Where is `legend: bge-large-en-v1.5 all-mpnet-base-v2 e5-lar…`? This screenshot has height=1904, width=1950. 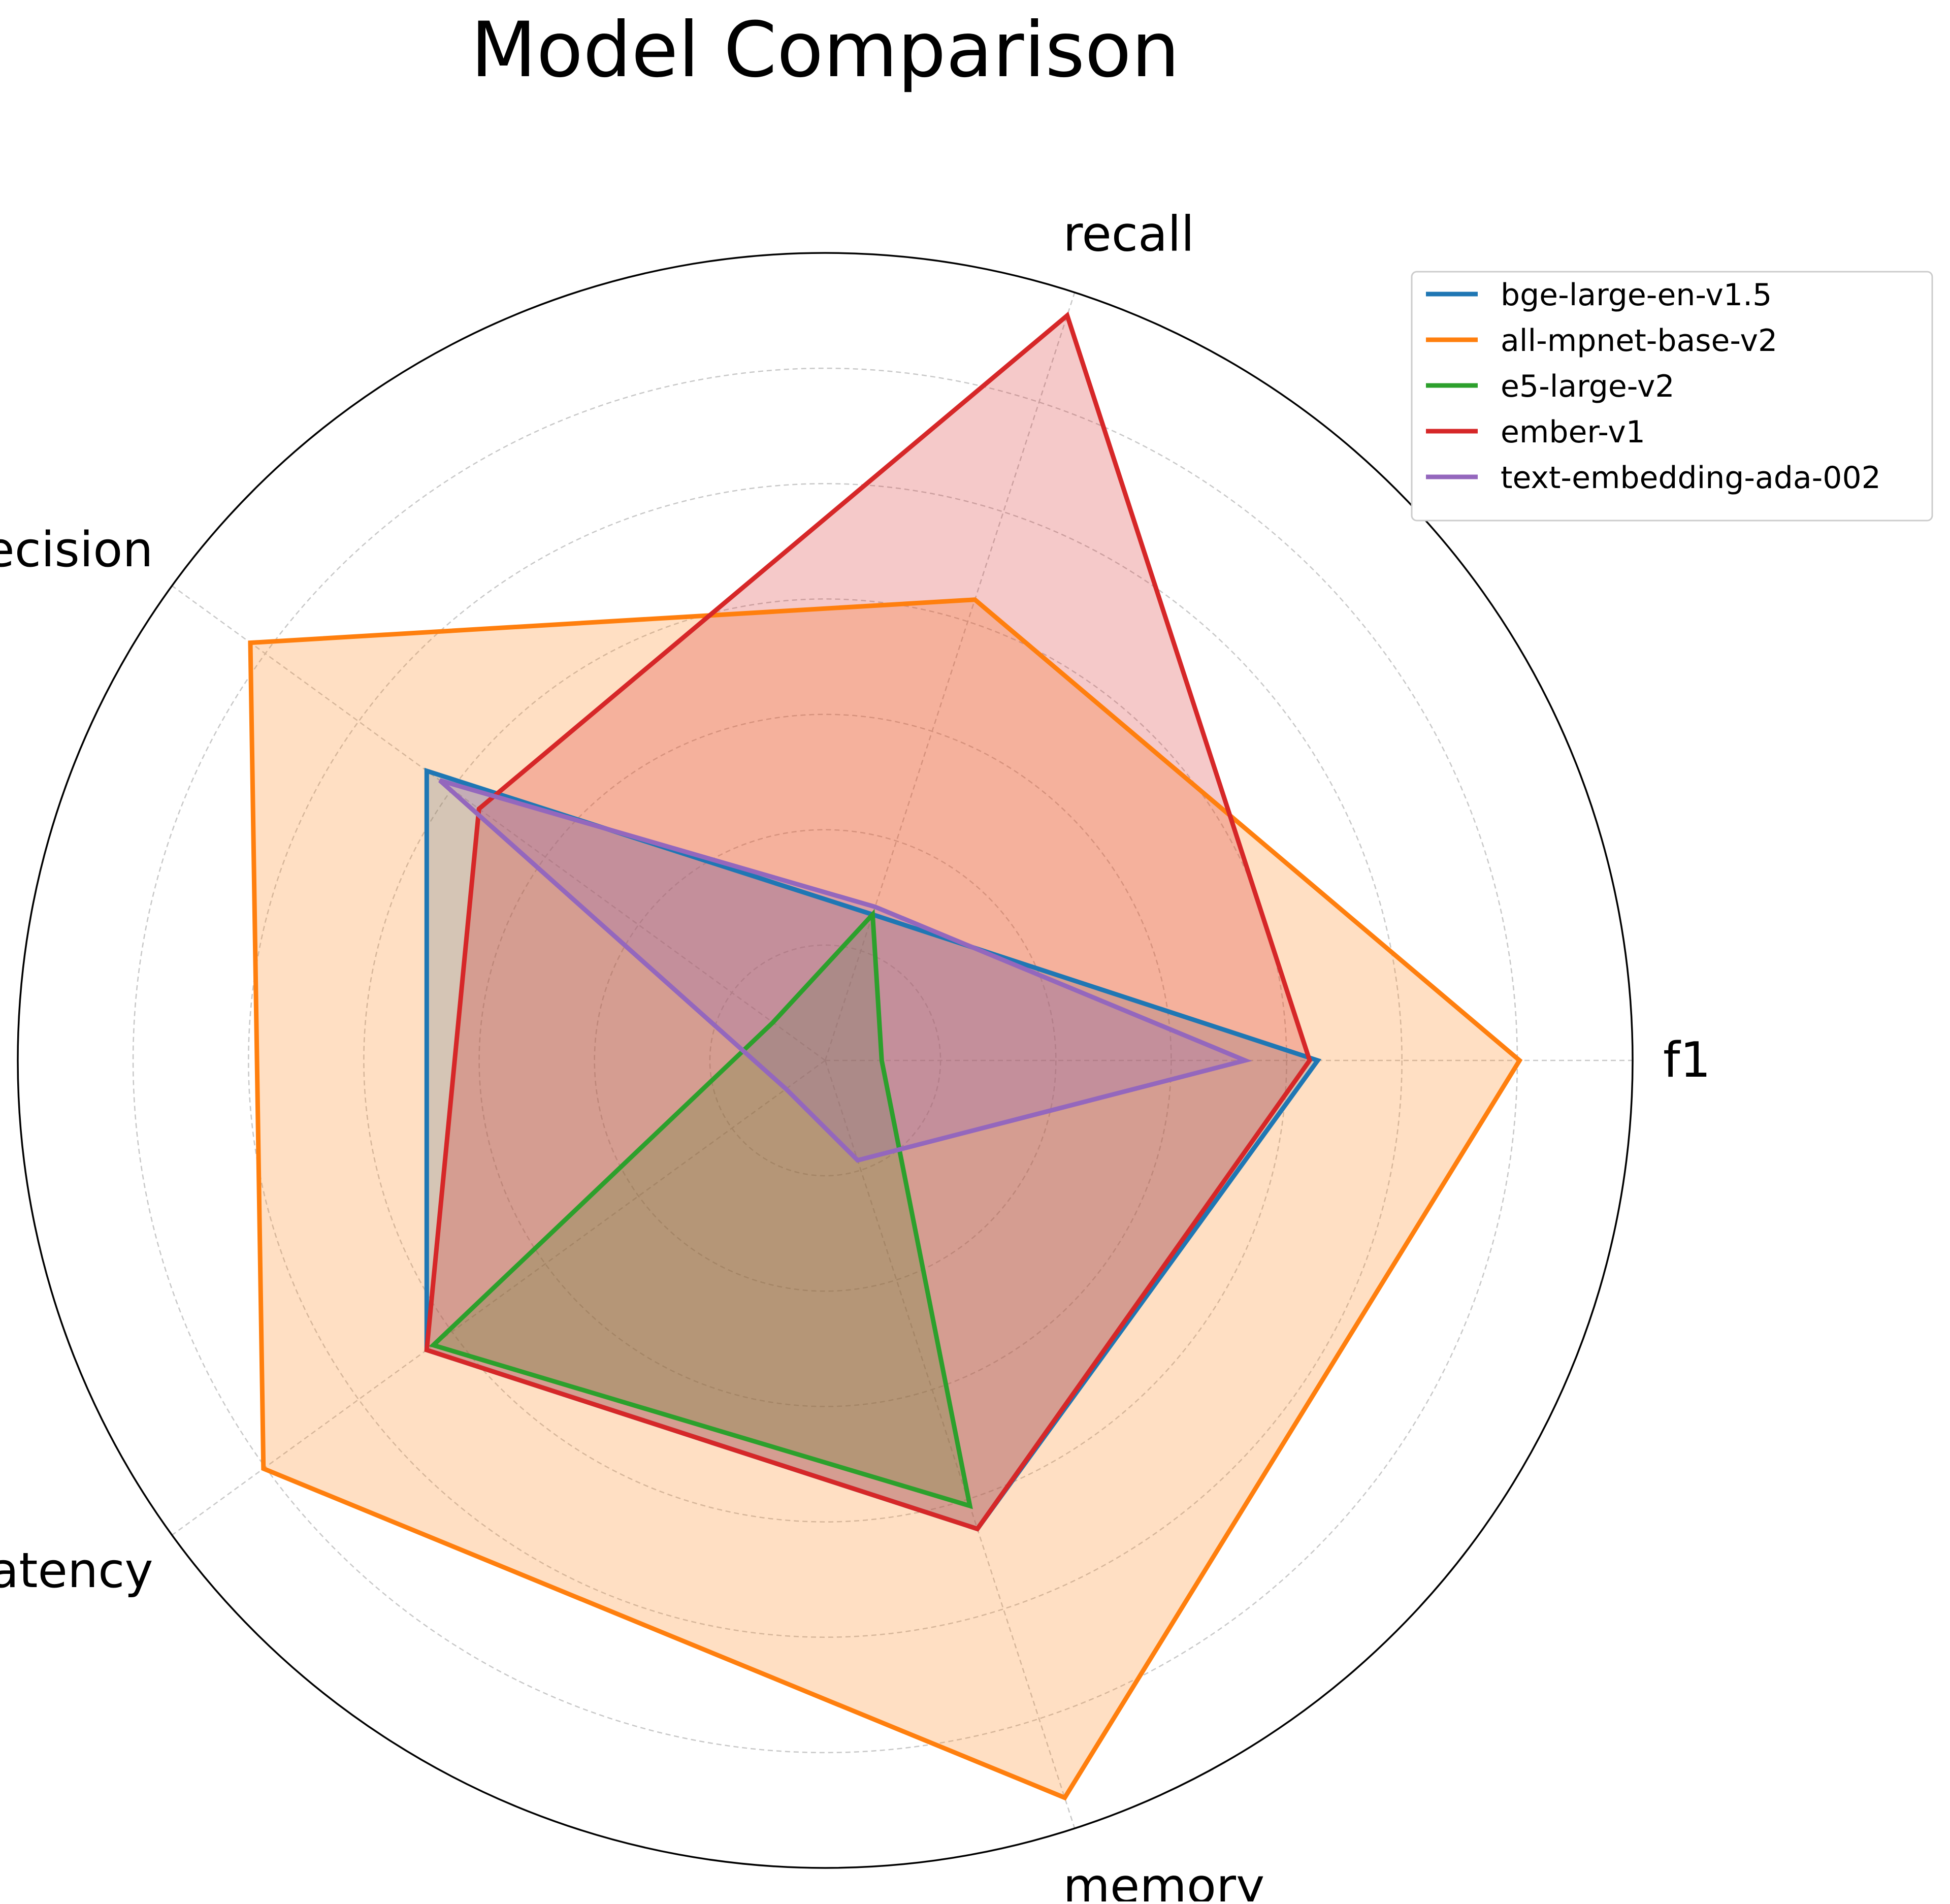 legend: bge-large-en-v1.5 all-mpnet-base-v2 e5-lar… is located at coordinates (1672, 396).